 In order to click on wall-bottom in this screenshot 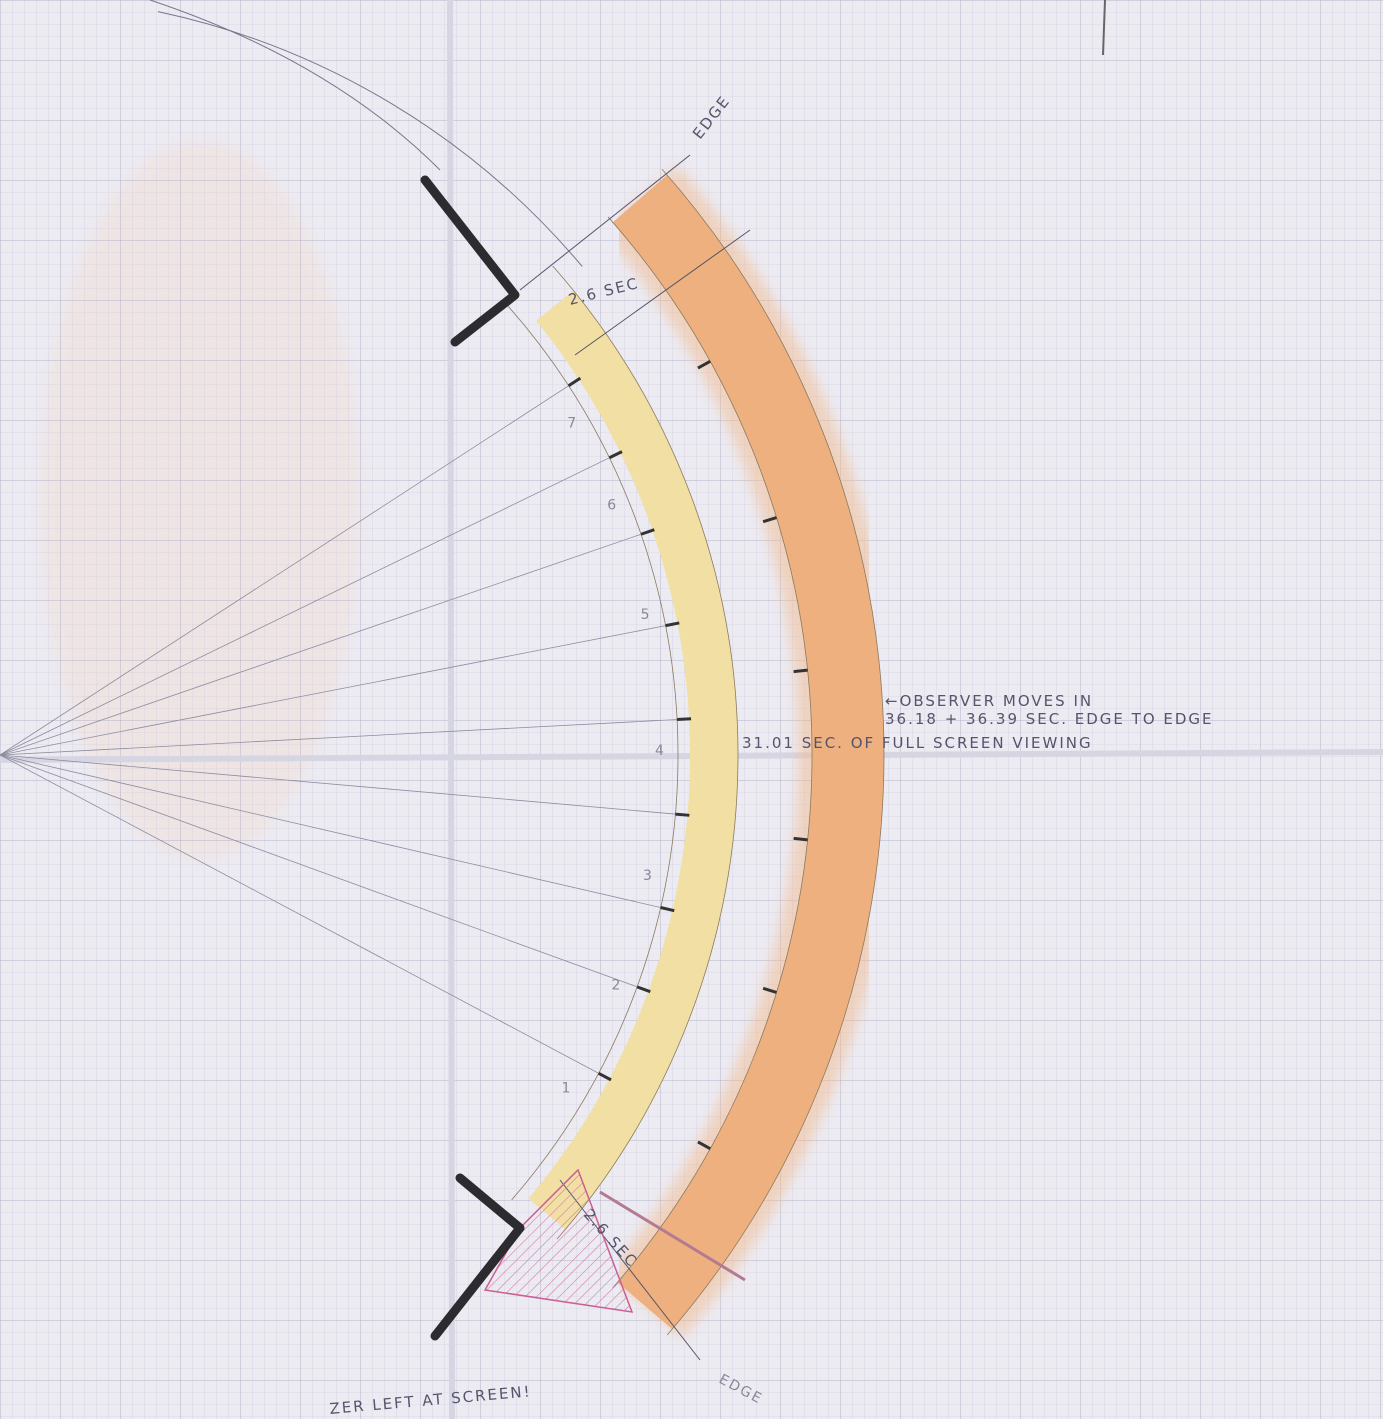, I will do `click(477, 1257)`.